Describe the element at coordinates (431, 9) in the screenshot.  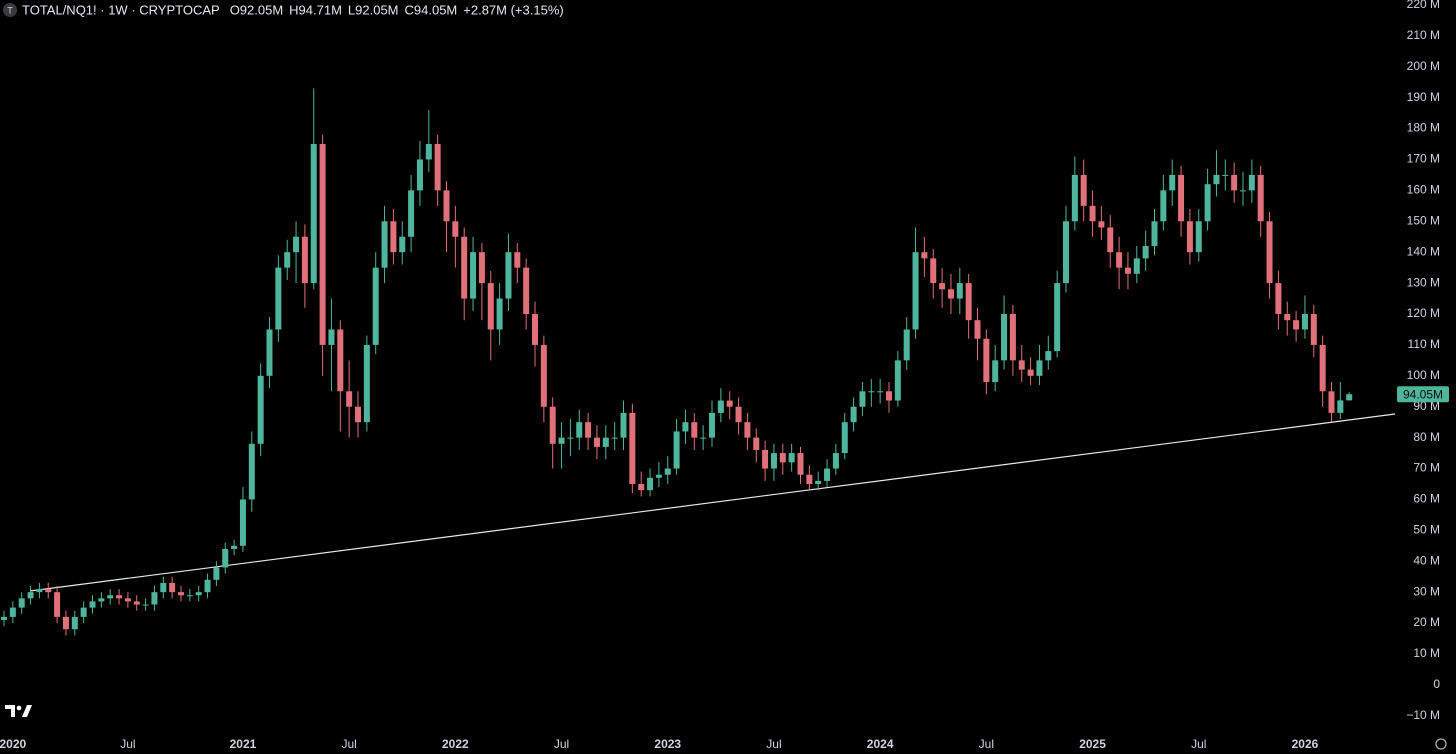
I see `legend-item: C94.05M` at that location.